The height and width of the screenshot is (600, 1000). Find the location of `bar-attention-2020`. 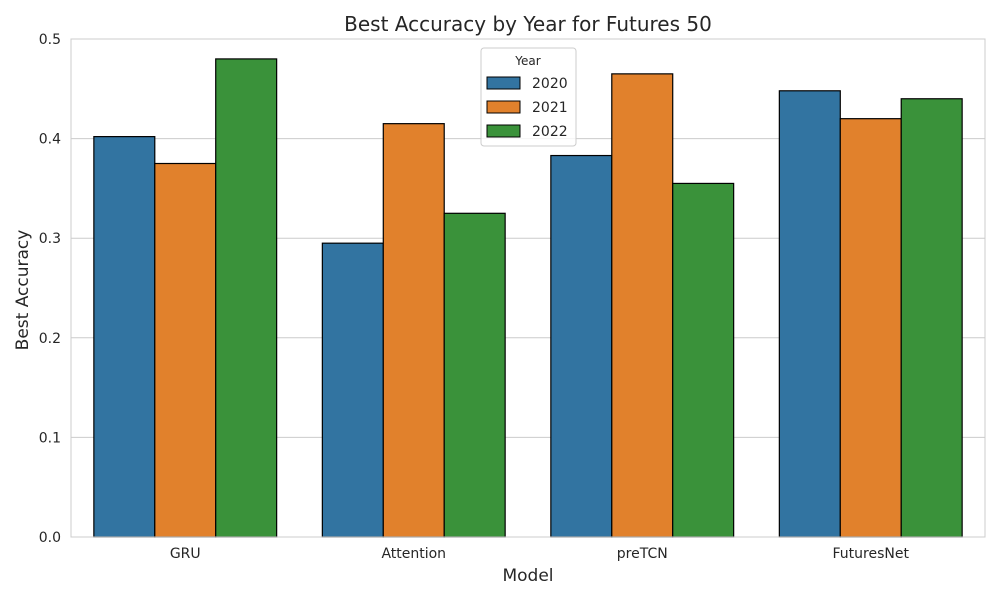

bar-attention-2020 is located at coordinates (352, 390).